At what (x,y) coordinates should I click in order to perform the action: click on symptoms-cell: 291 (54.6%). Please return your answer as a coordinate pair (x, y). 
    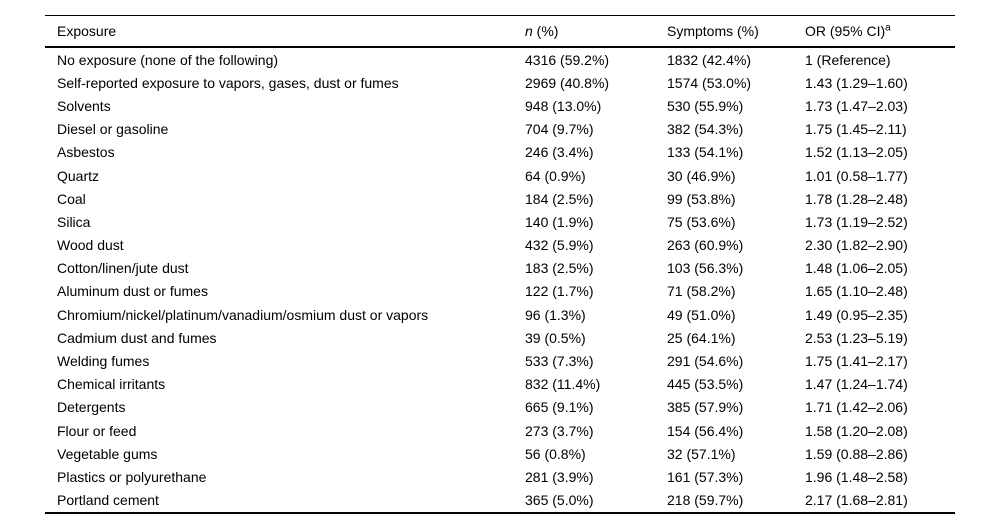
    Looking at the image, I should click on (705, 361).